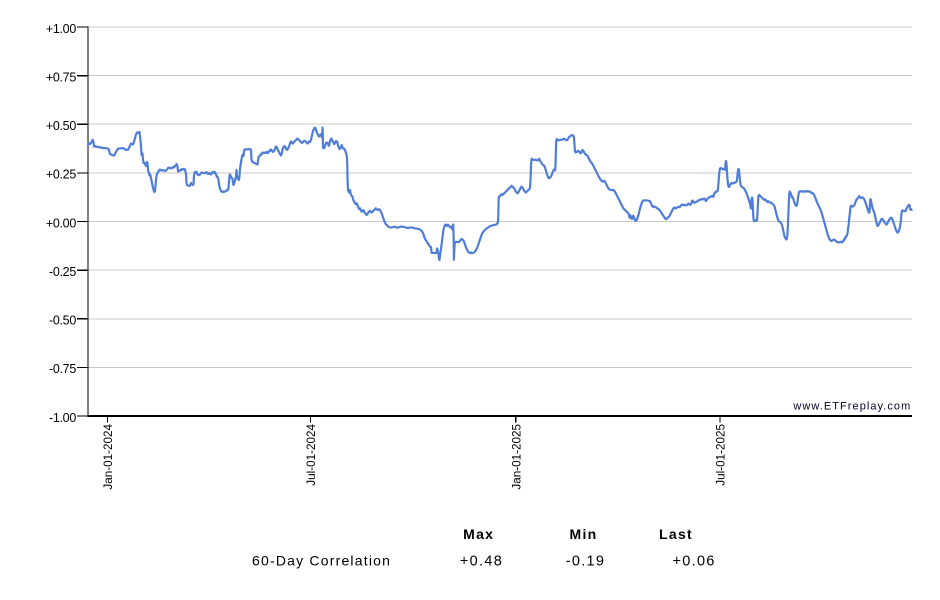  What do you see at coordinates (516, 457) in the screenshot?
I see `svg-text: Jan-01-2025` at bounding box center [516, 457].